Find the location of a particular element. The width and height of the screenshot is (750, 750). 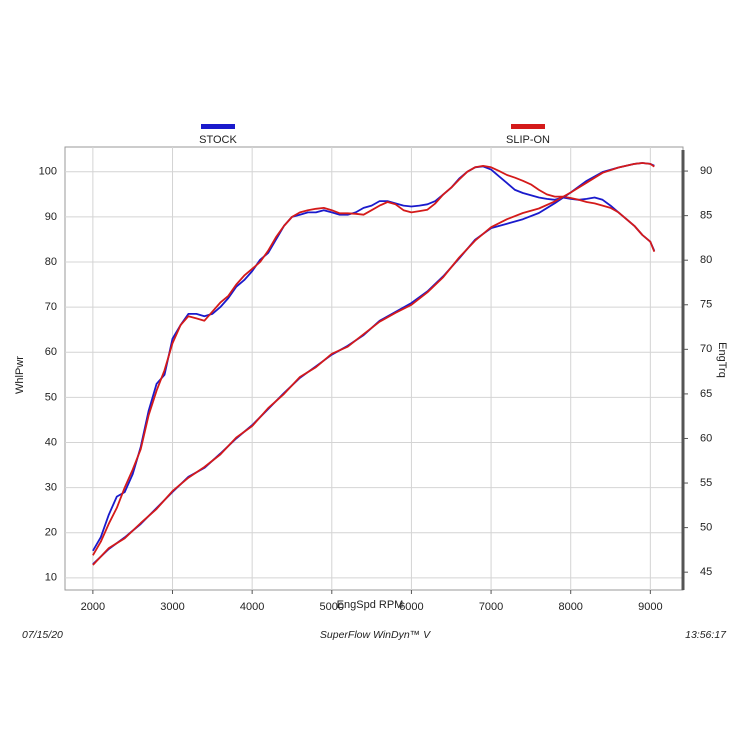

x-axis-label: EngSpd RPM is located at coordinates (370, 605).